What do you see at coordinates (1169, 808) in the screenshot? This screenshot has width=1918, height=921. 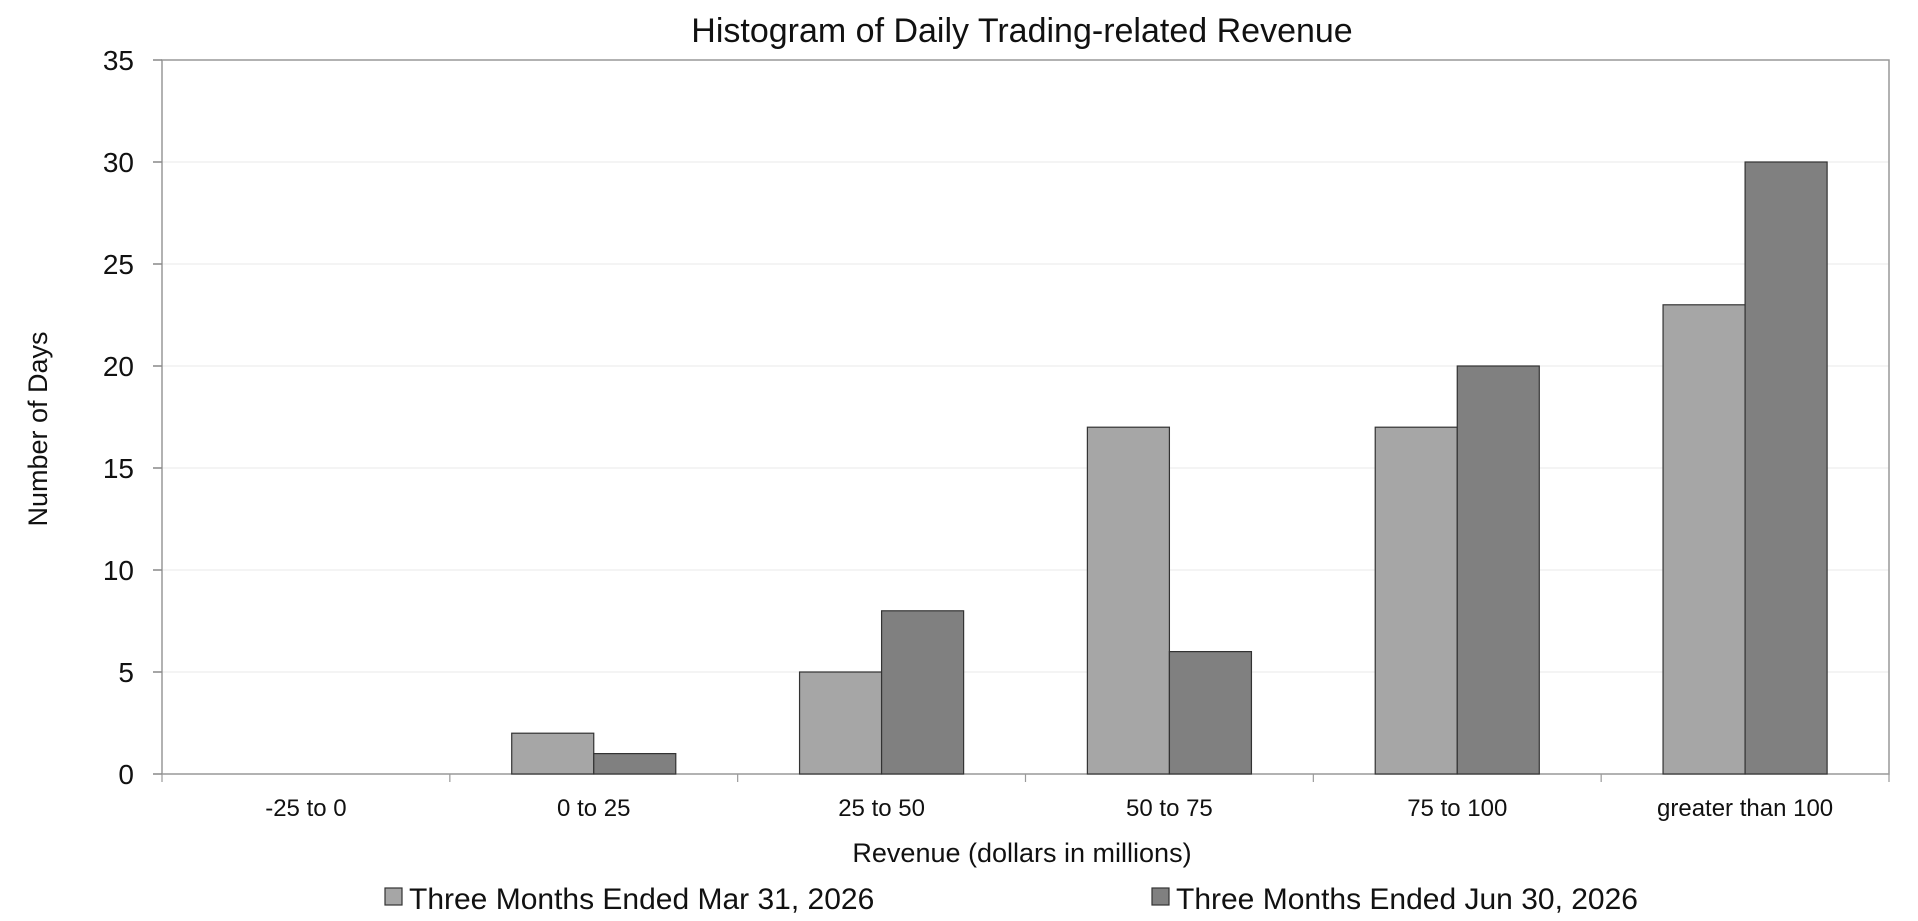 I see `x-category-label: 50 to 75` at bounding box center [1169, 808].